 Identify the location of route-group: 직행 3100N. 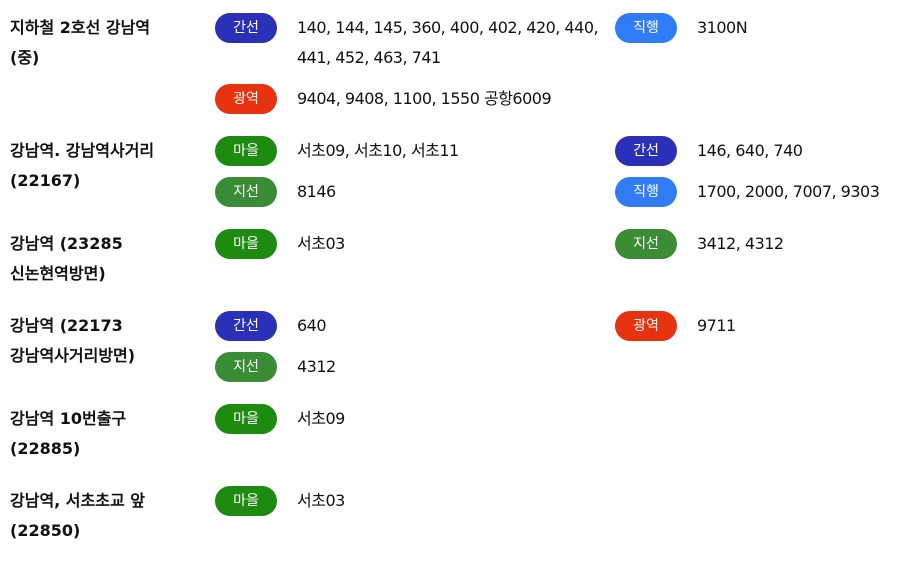
(760, 28).